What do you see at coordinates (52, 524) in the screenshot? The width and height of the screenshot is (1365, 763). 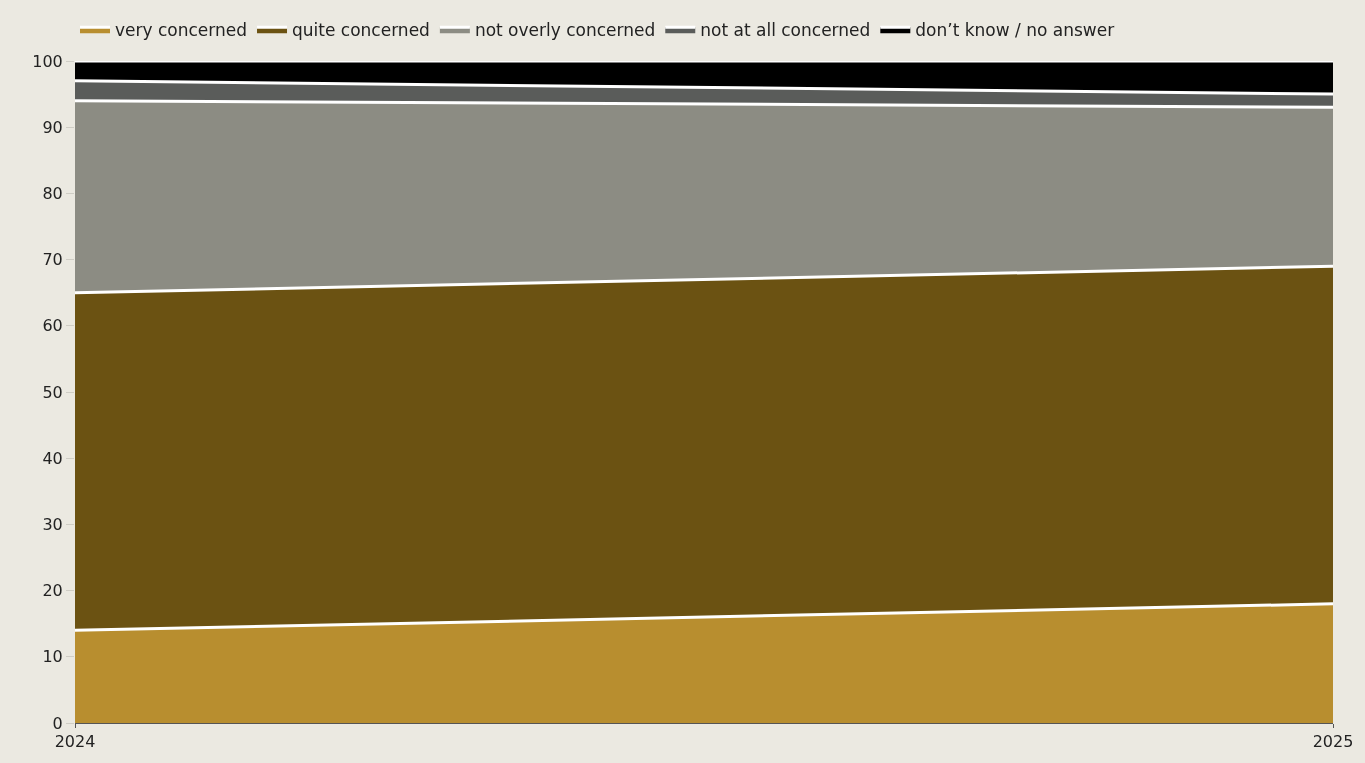 I see `y-tick-label: 30` at bounding box center [52, 524].